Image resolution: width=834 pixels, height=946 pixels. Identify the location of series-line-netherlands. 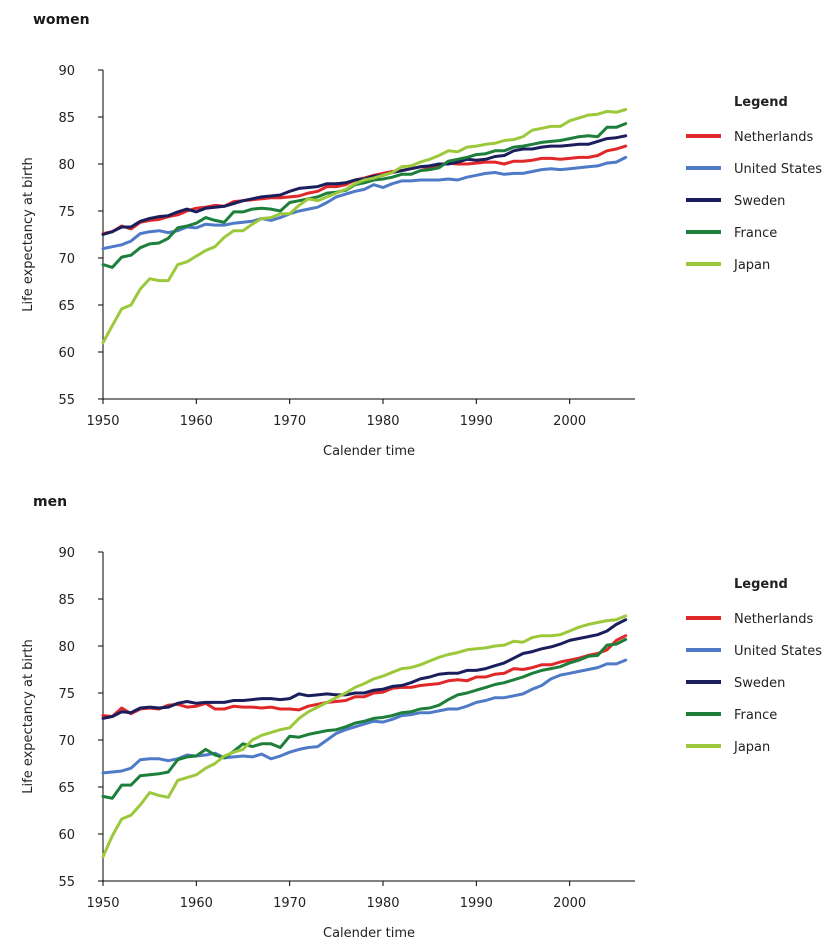
(364, 676).